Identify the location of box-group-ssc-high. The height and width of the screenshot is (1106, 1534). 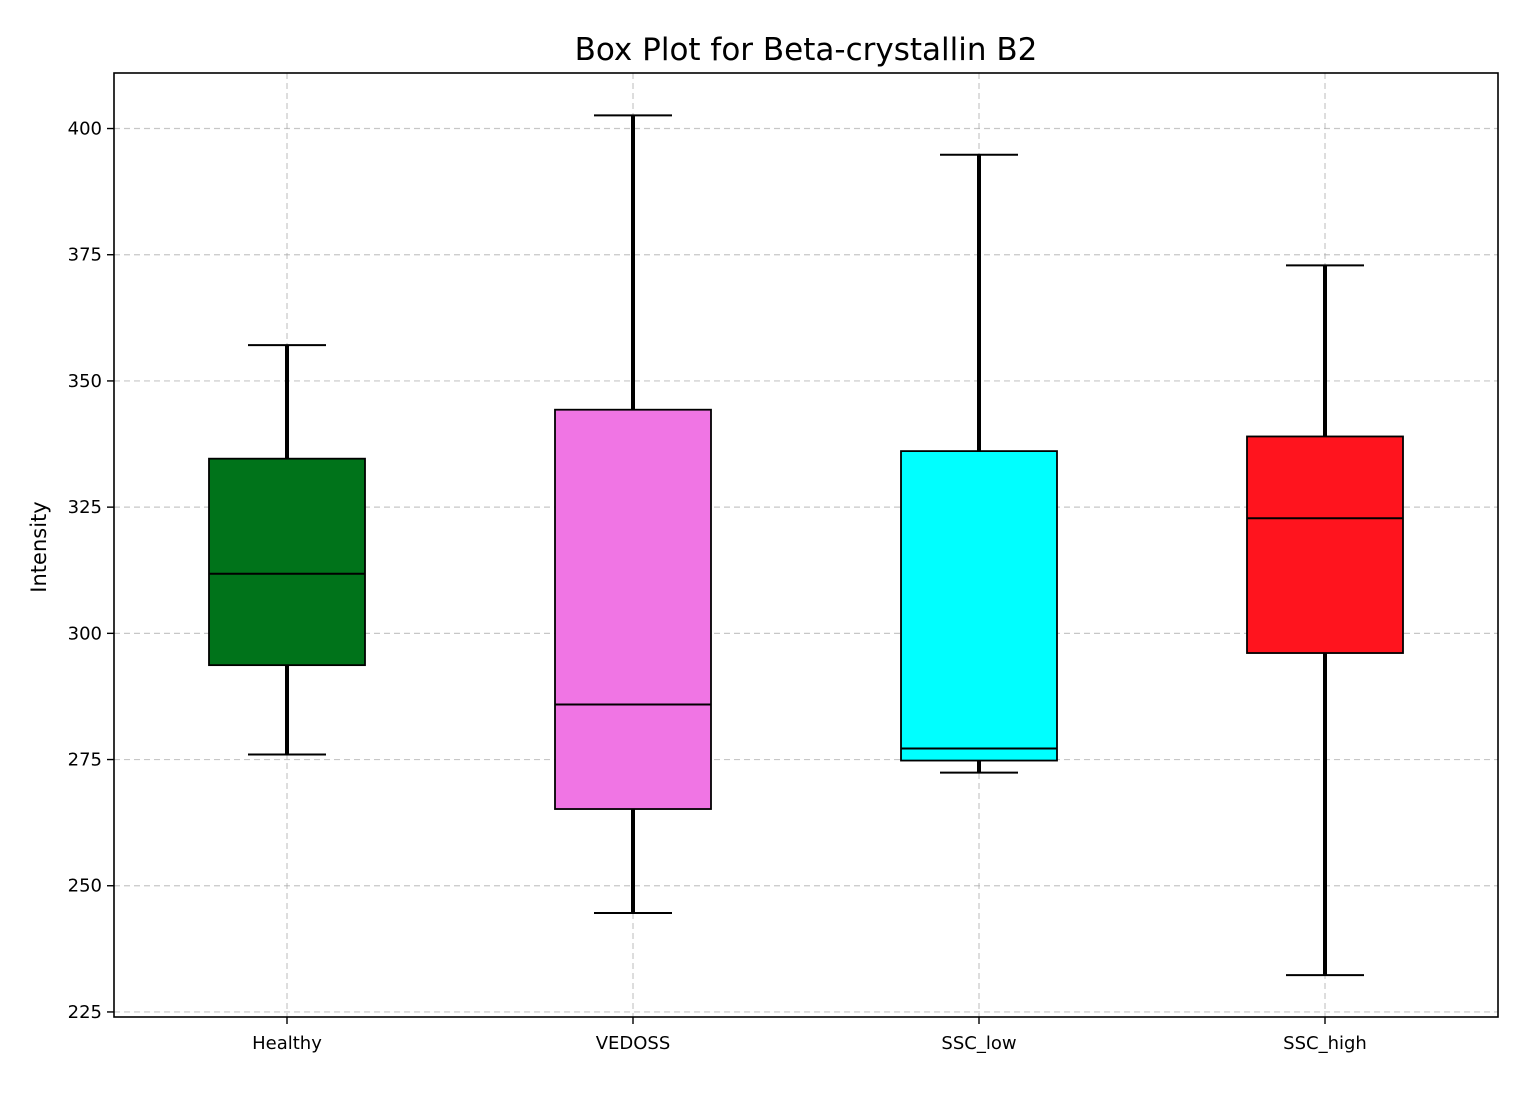
(1325, 620).